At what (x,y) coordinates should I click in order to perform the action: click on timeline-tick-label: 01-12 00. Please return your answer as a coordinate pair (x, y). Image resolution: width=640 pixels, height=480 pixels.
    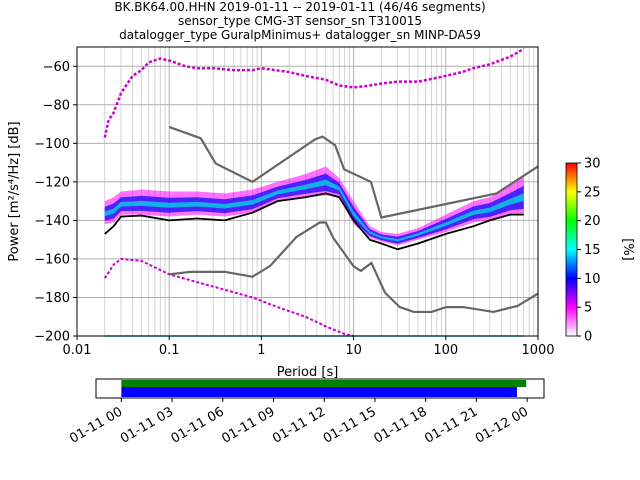
    Looking at the image, I should click on (502, 425).